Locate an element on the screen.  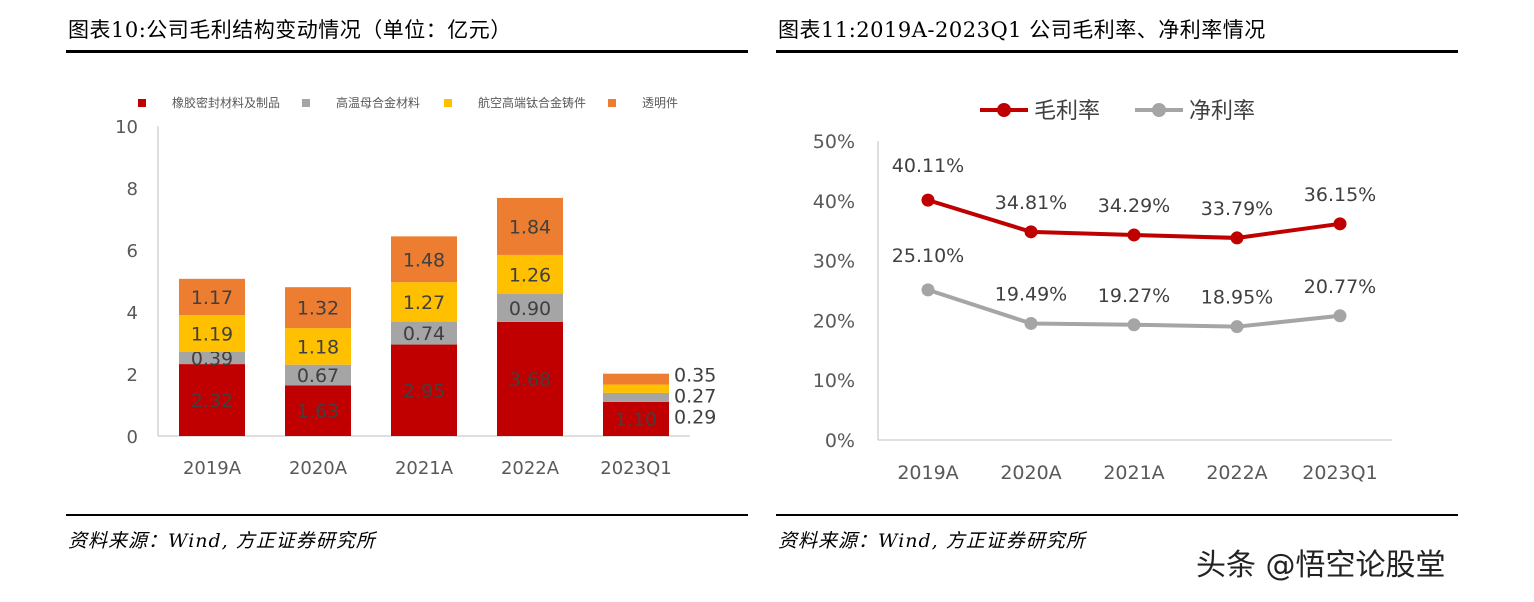
data-label: 1.19 is located at coordinates (212, 335).